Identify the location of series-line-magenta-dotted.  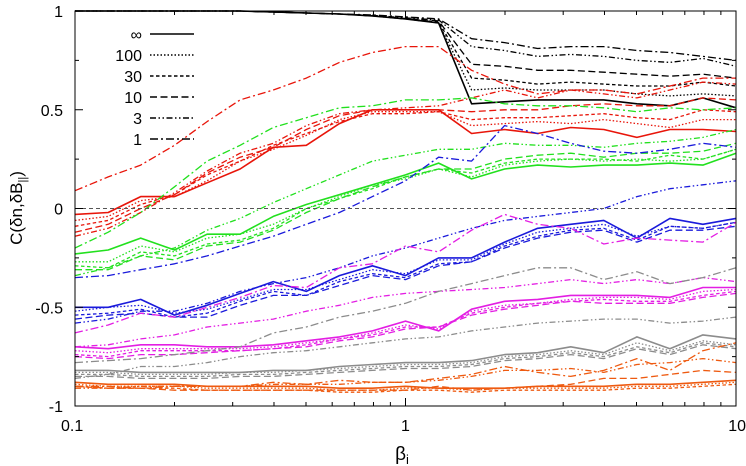
(405, 321).